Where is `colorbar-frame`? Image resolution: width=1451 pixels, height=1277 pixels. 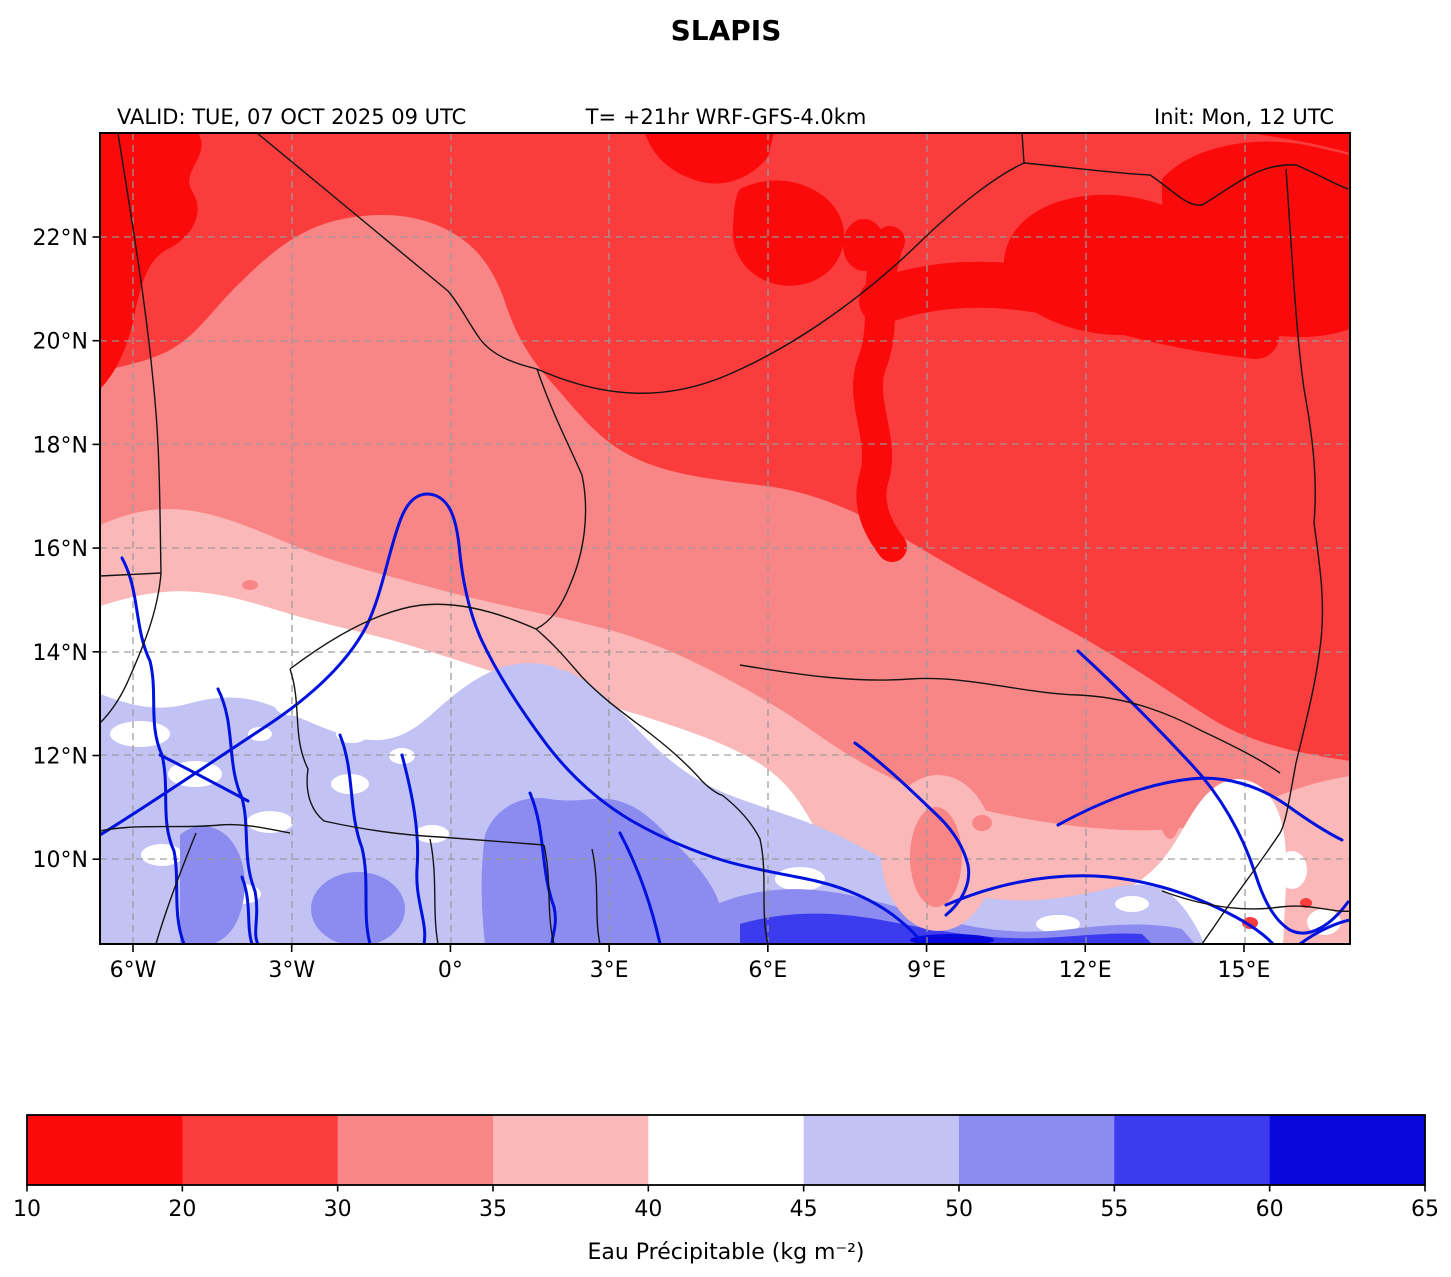
colorbar-frame is located at coordinates (726, 1150).